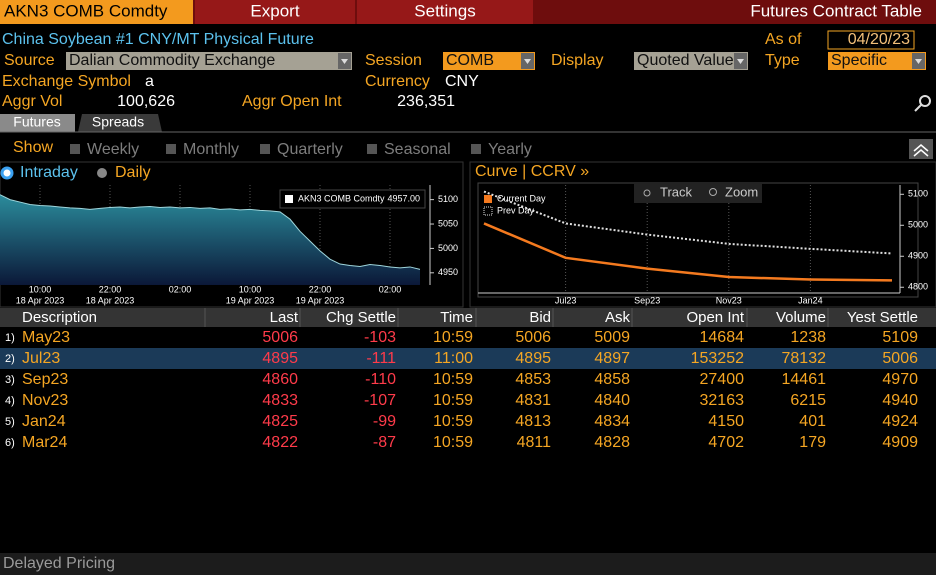 The width and height of the screenshot is (936, 575). I want to click on x-tick-date: 19 Apr 2023, so click(250, 300).